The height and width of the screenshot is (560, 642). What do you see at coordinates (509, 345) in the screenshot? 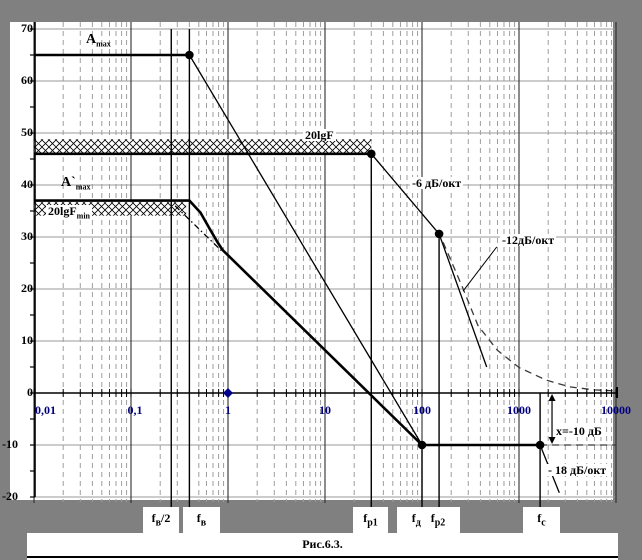
I see `arrows-and-pointers` at bounding box center [509, 345].